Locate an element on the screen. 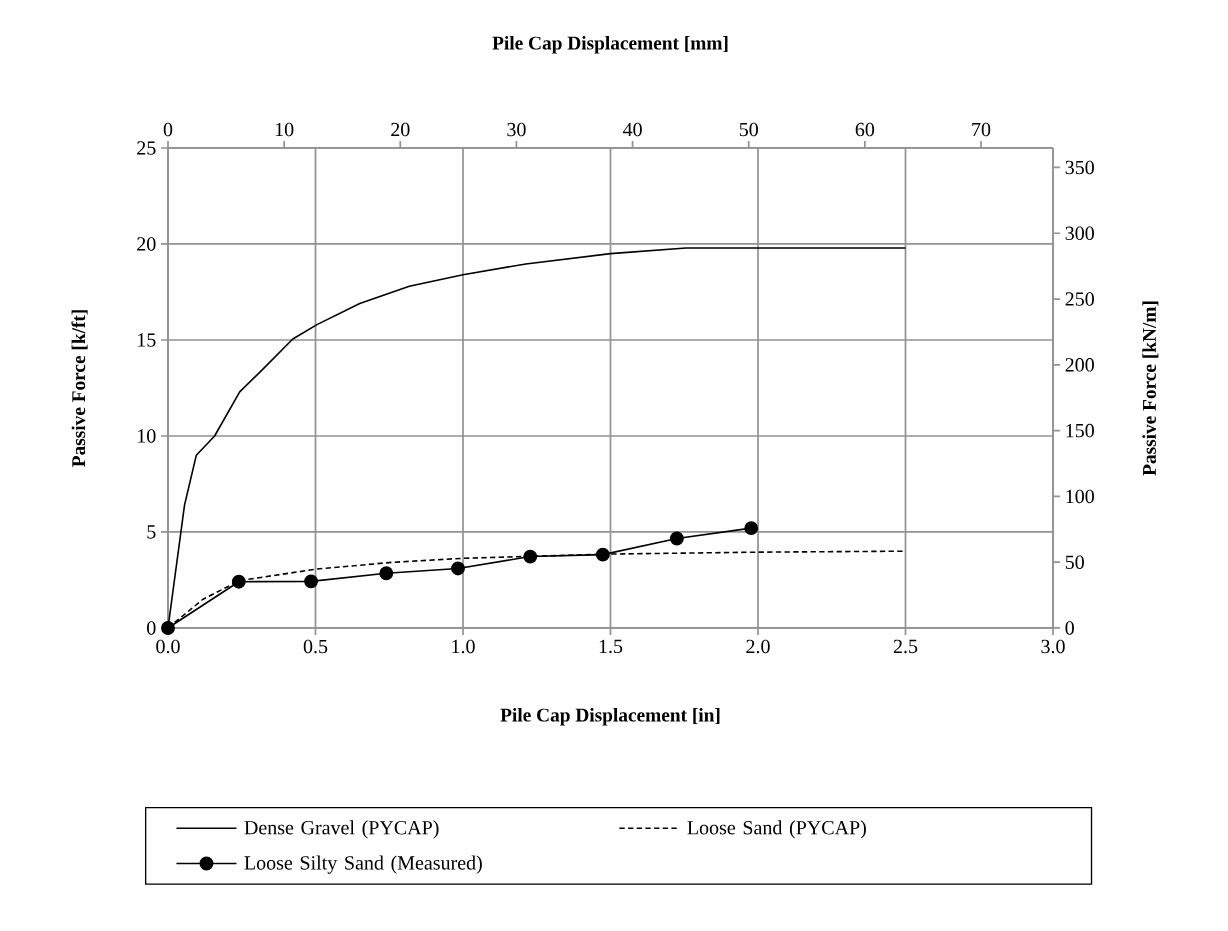 The height and width of the screenshot is (931, 1228). legend-label: Dense Gravel (PYCAP) is located at coordinates (341, 829).